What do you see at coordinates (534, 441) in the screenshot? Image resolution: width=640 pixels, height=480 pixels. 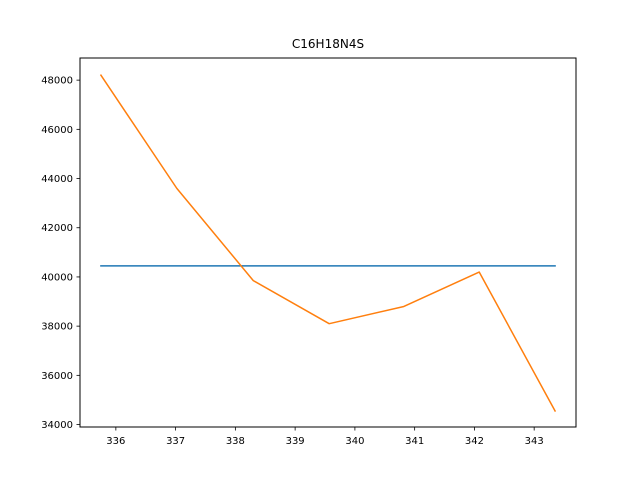 I see `x-tick-label: 343` at bounding box center [534, 441].